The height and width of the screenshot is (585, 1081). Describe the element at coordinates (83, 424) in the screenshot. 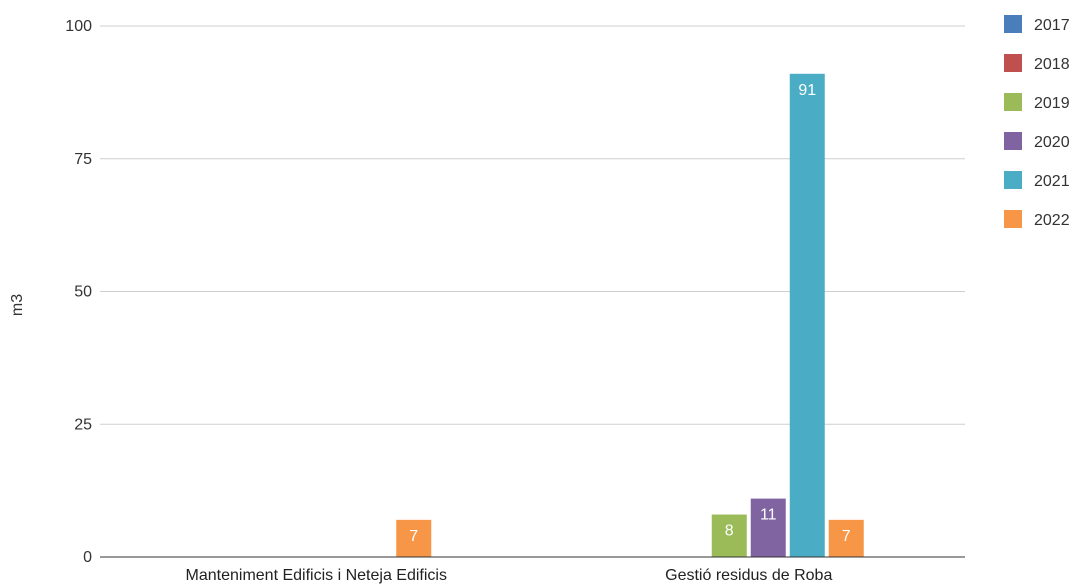

I see `y-tick-label: 25` at that location.